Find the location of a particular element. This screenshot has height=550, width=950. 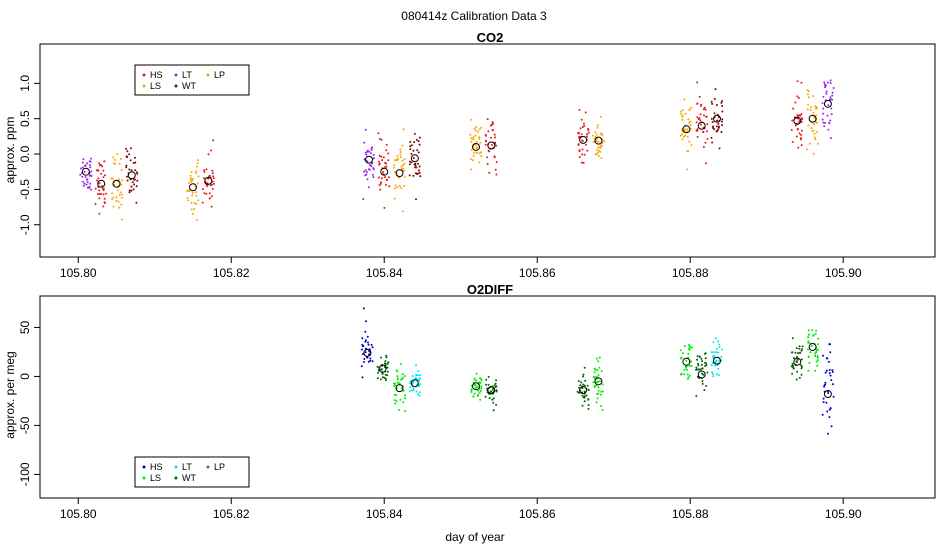

x-tick-label: 105.80 is located at coordinates (78, 514).